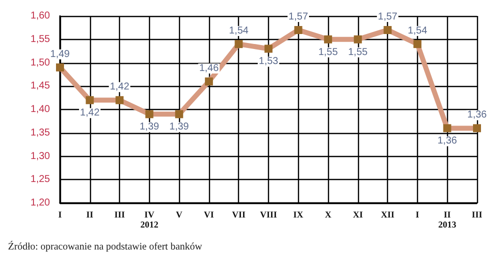 Image resolution: width=501 pixels, height=262 pixels. I want to click on x-tick-label: V, so click(179, 215).